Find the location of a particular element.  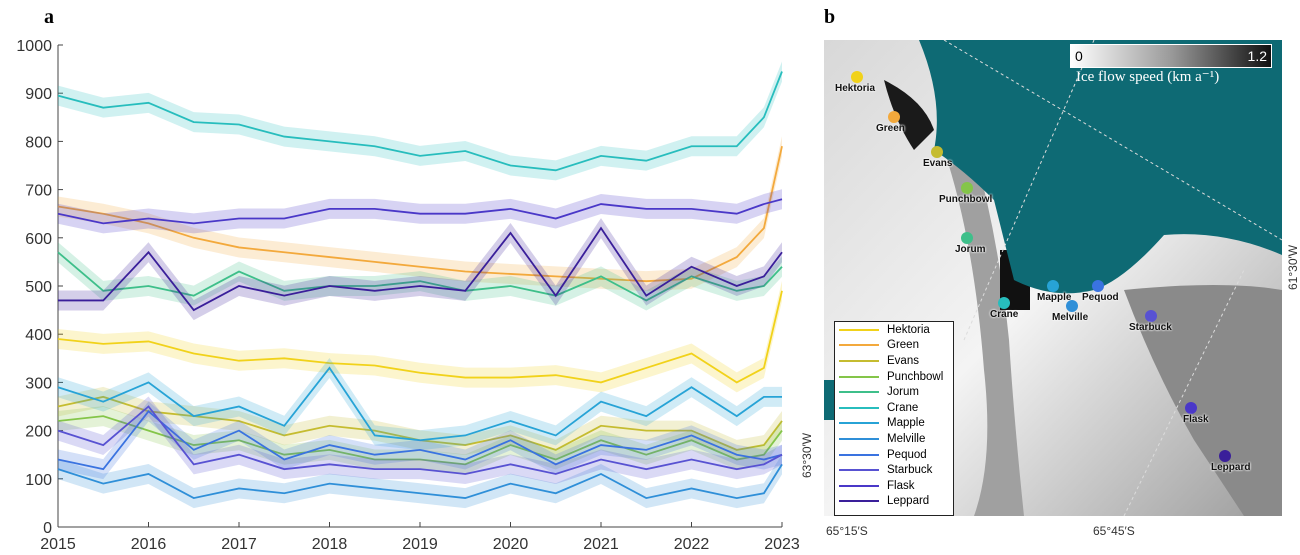

series-line-flask is located at coordinates (420, 211).